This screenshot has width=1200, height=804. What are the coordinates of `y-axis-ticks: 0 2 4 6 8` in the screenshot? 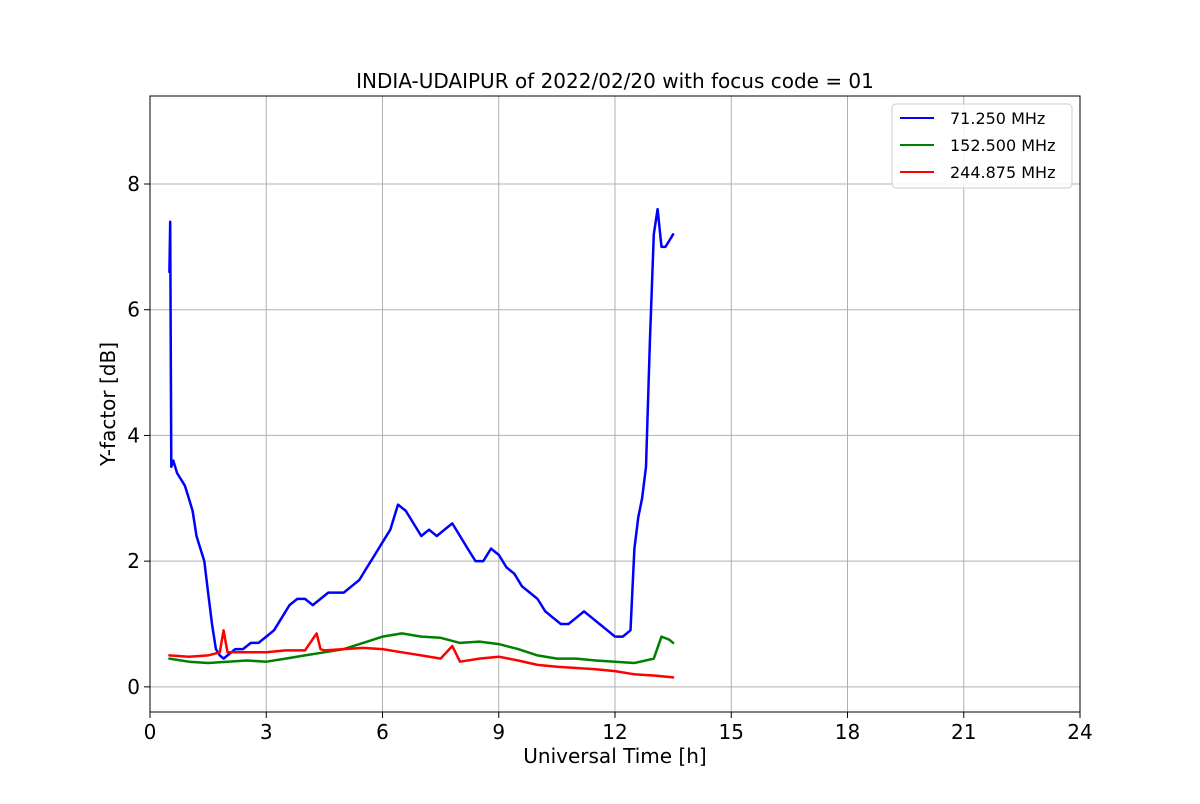 It's located at (138, 435).